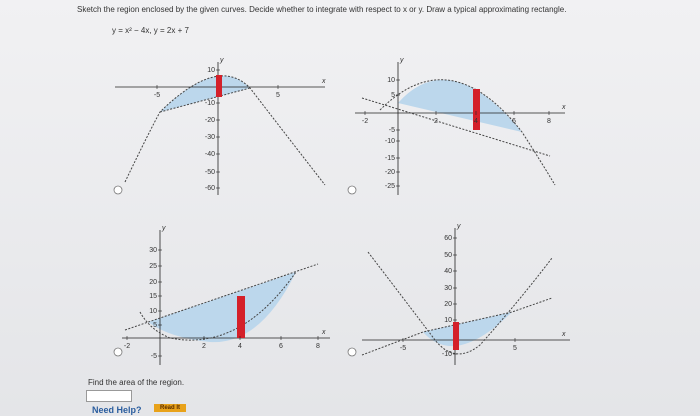 This screenshot has width=700, height=416. I want to click on equation: y = x² − 4x, y = 2x + 7, so click(150, 30).